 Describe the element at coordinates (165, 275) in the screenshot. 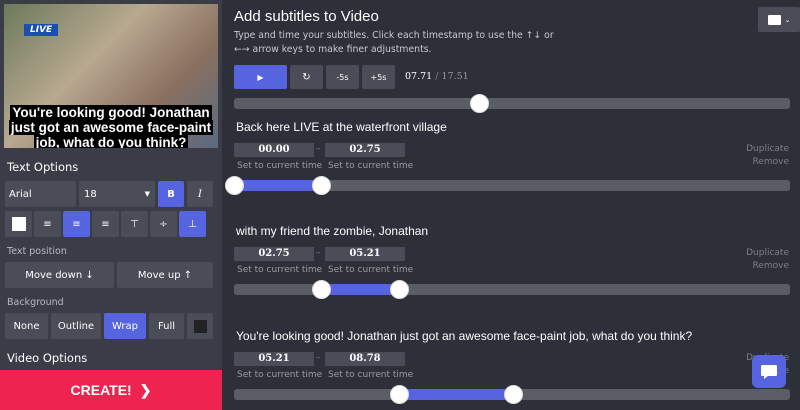

I see `move-up-button: Move up ↑` at that location.